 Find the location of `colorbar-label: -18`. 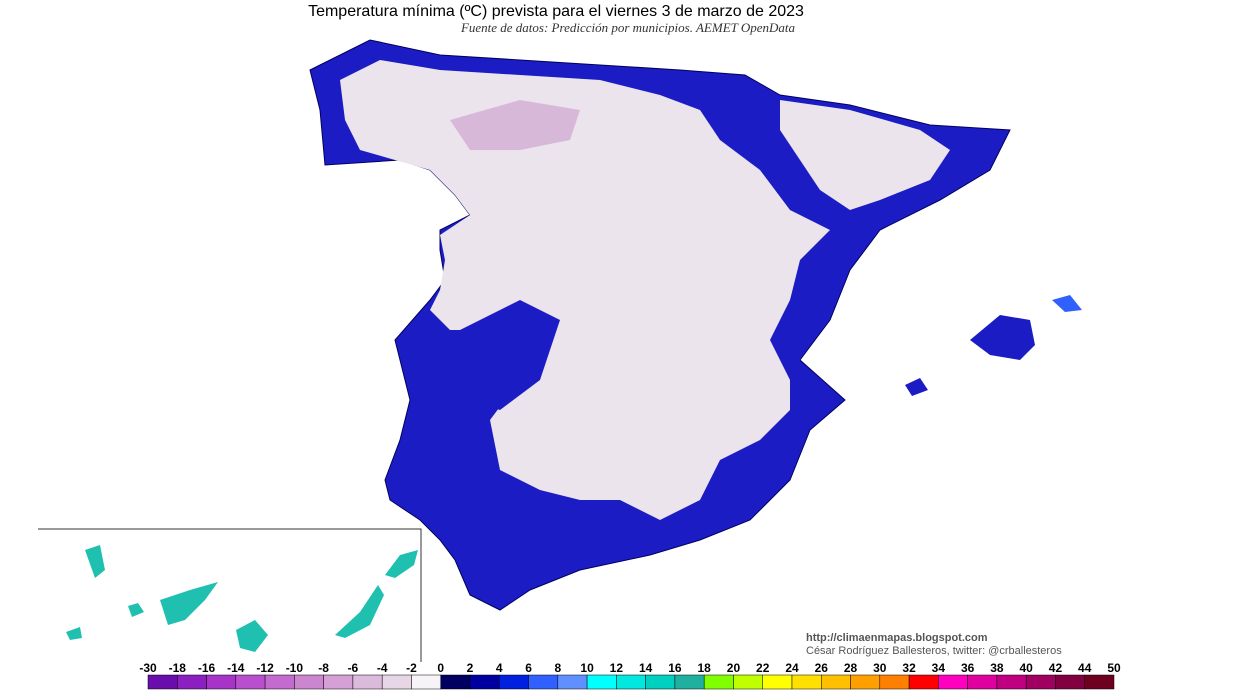

colorbar-label: -18 is located at coordinates (178, 668).